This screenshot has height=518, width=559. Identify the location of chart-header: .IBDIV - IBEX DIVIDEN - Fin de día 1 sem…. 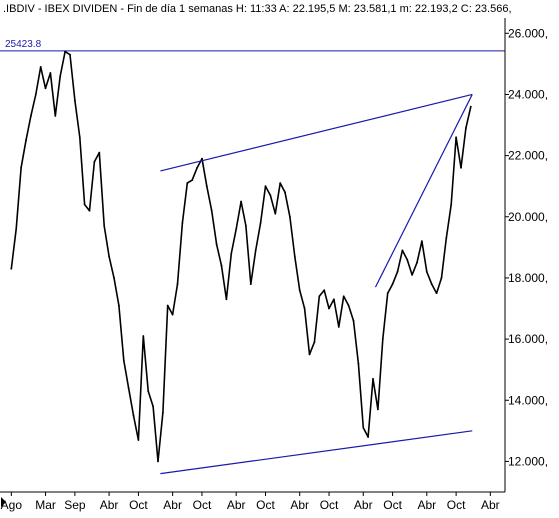
(257, 9).